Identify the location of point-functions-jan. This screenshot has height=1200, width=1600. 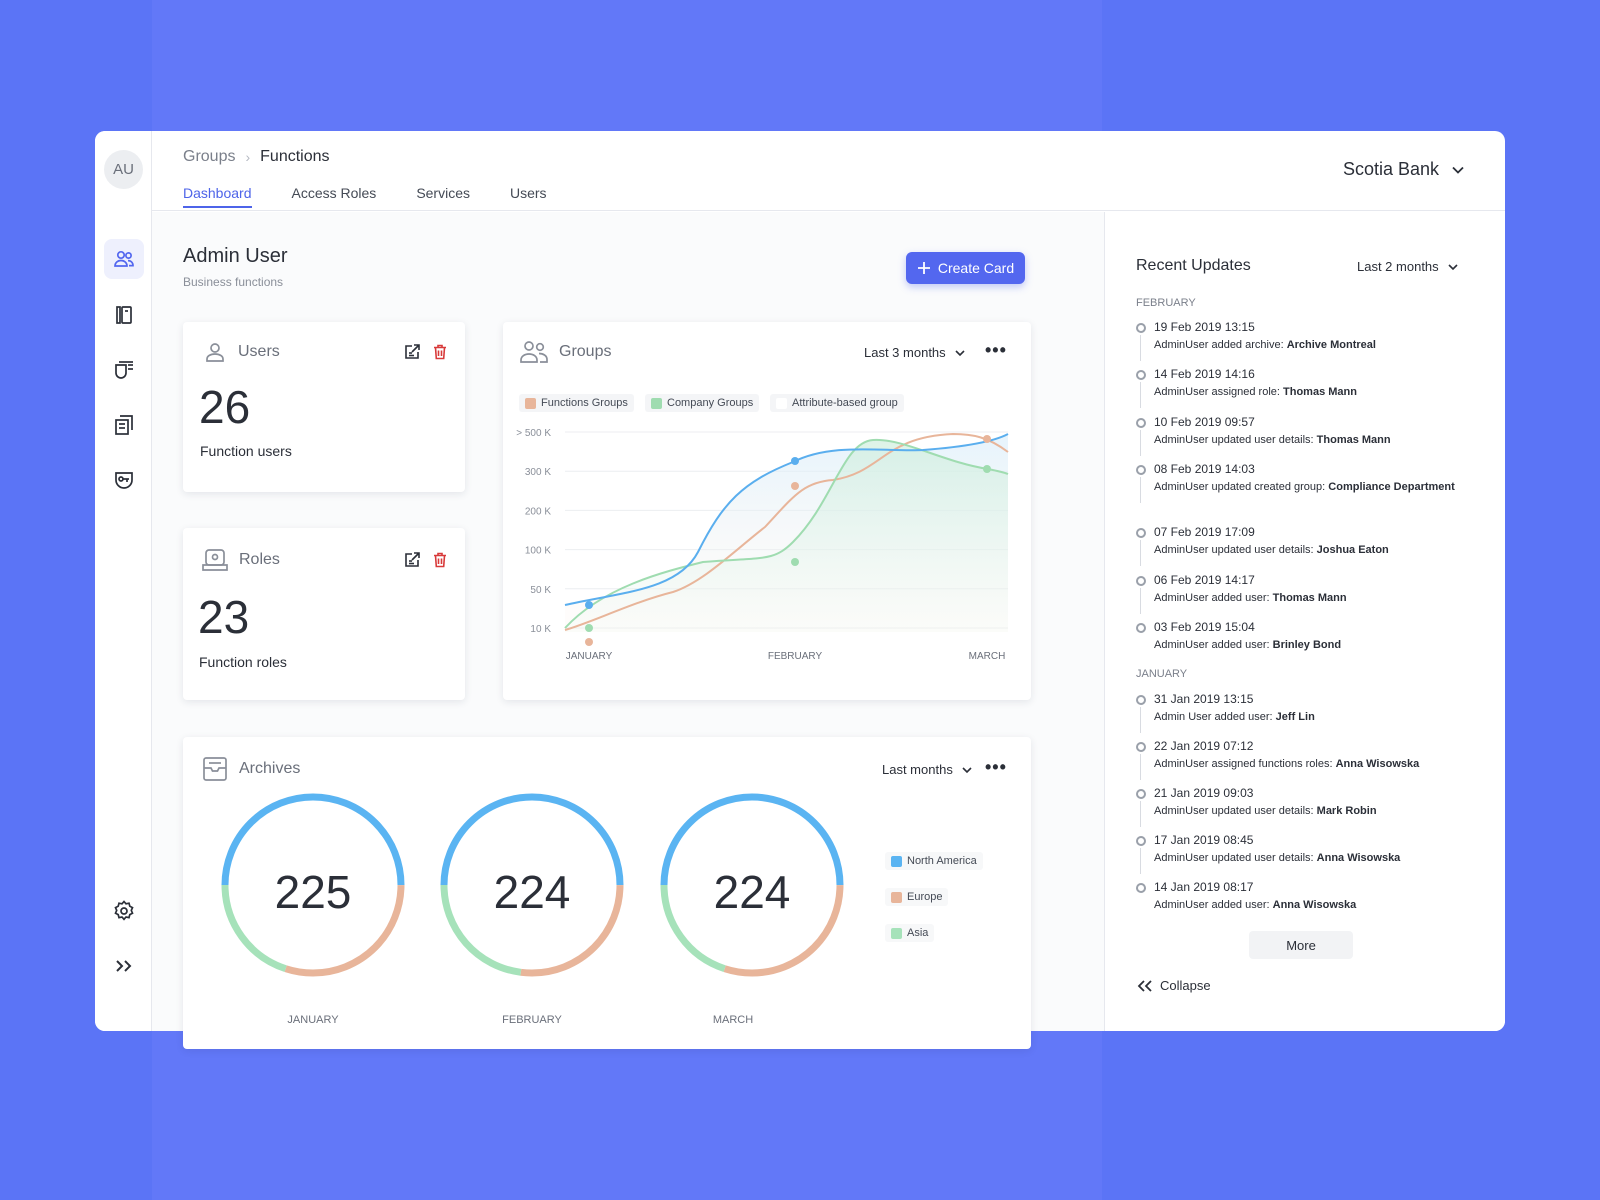
(589, 642).